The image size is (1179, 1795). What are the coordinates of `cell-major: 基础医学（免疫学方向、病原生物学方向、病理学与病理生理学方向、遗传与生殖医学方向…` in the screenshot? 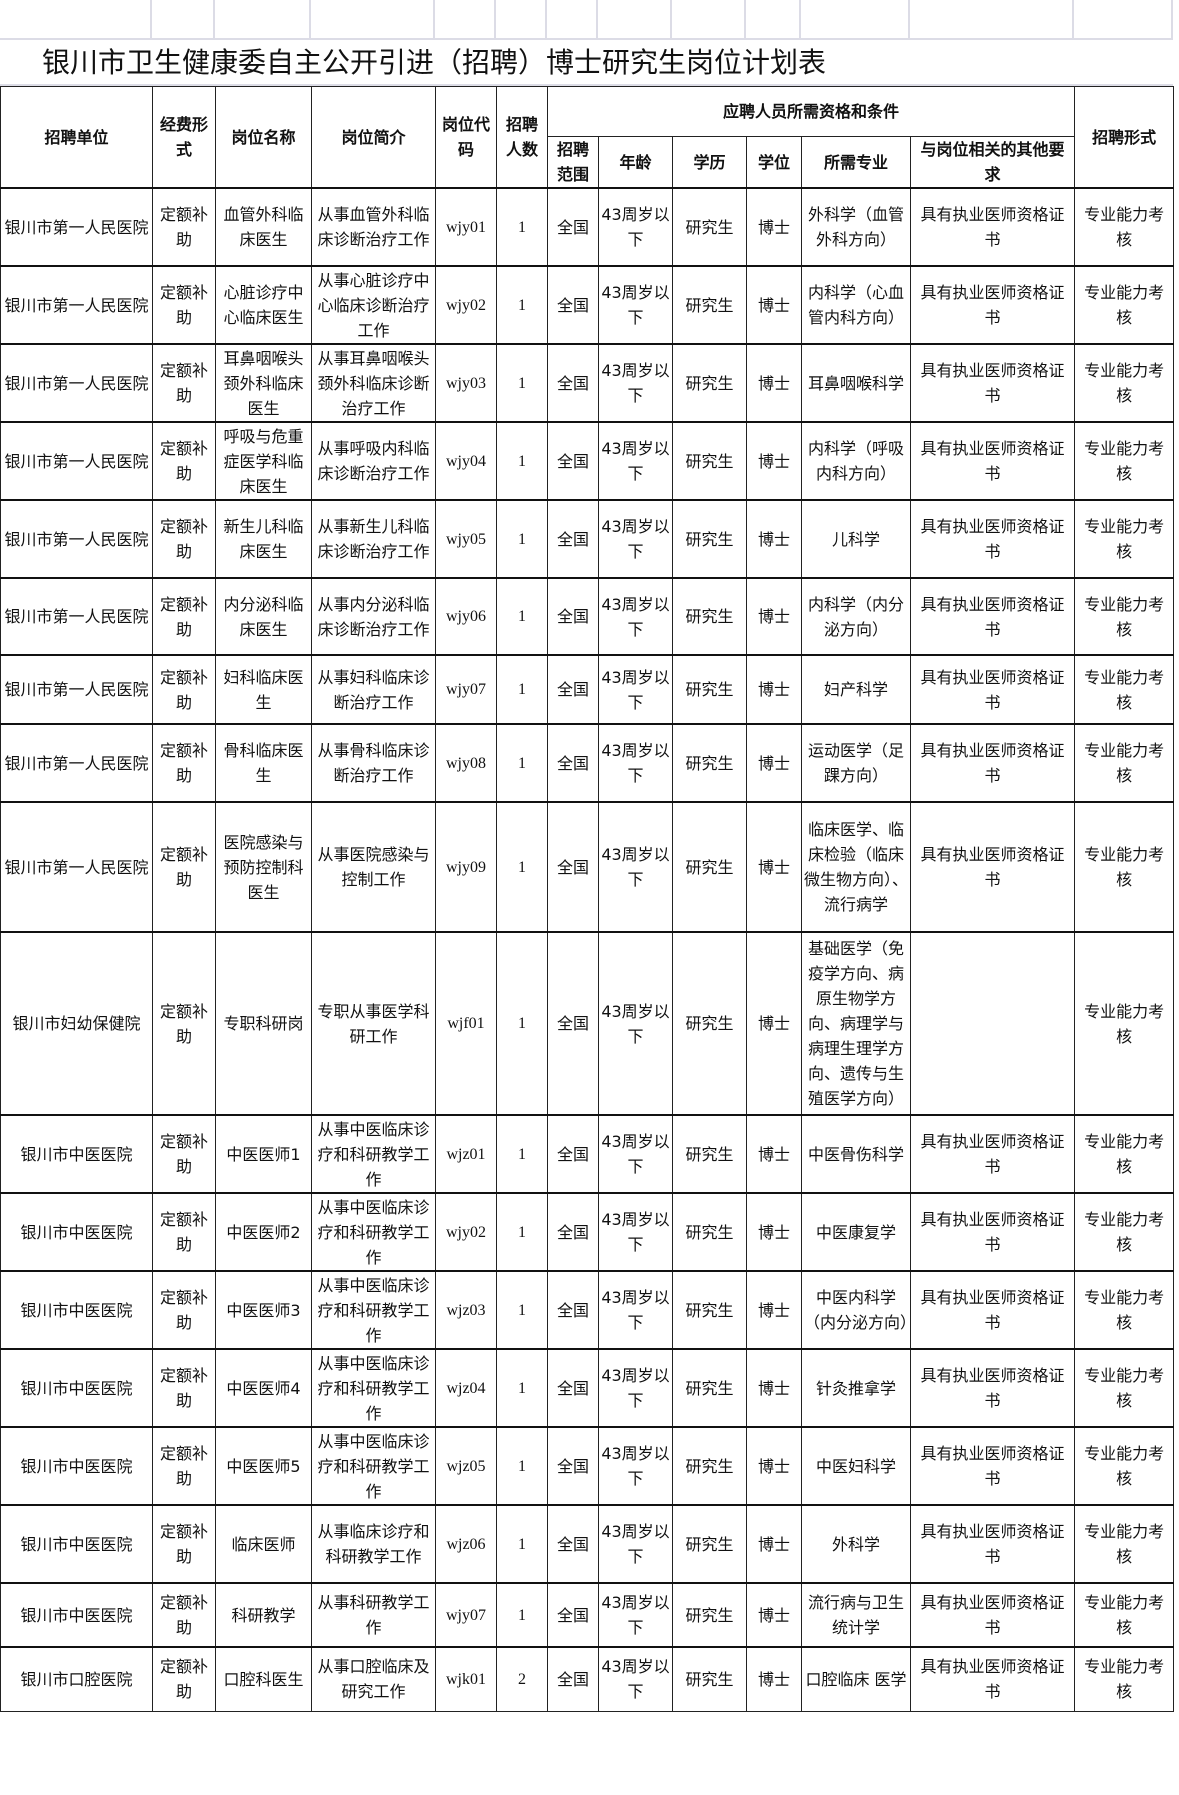 It's located at (856, 1023).